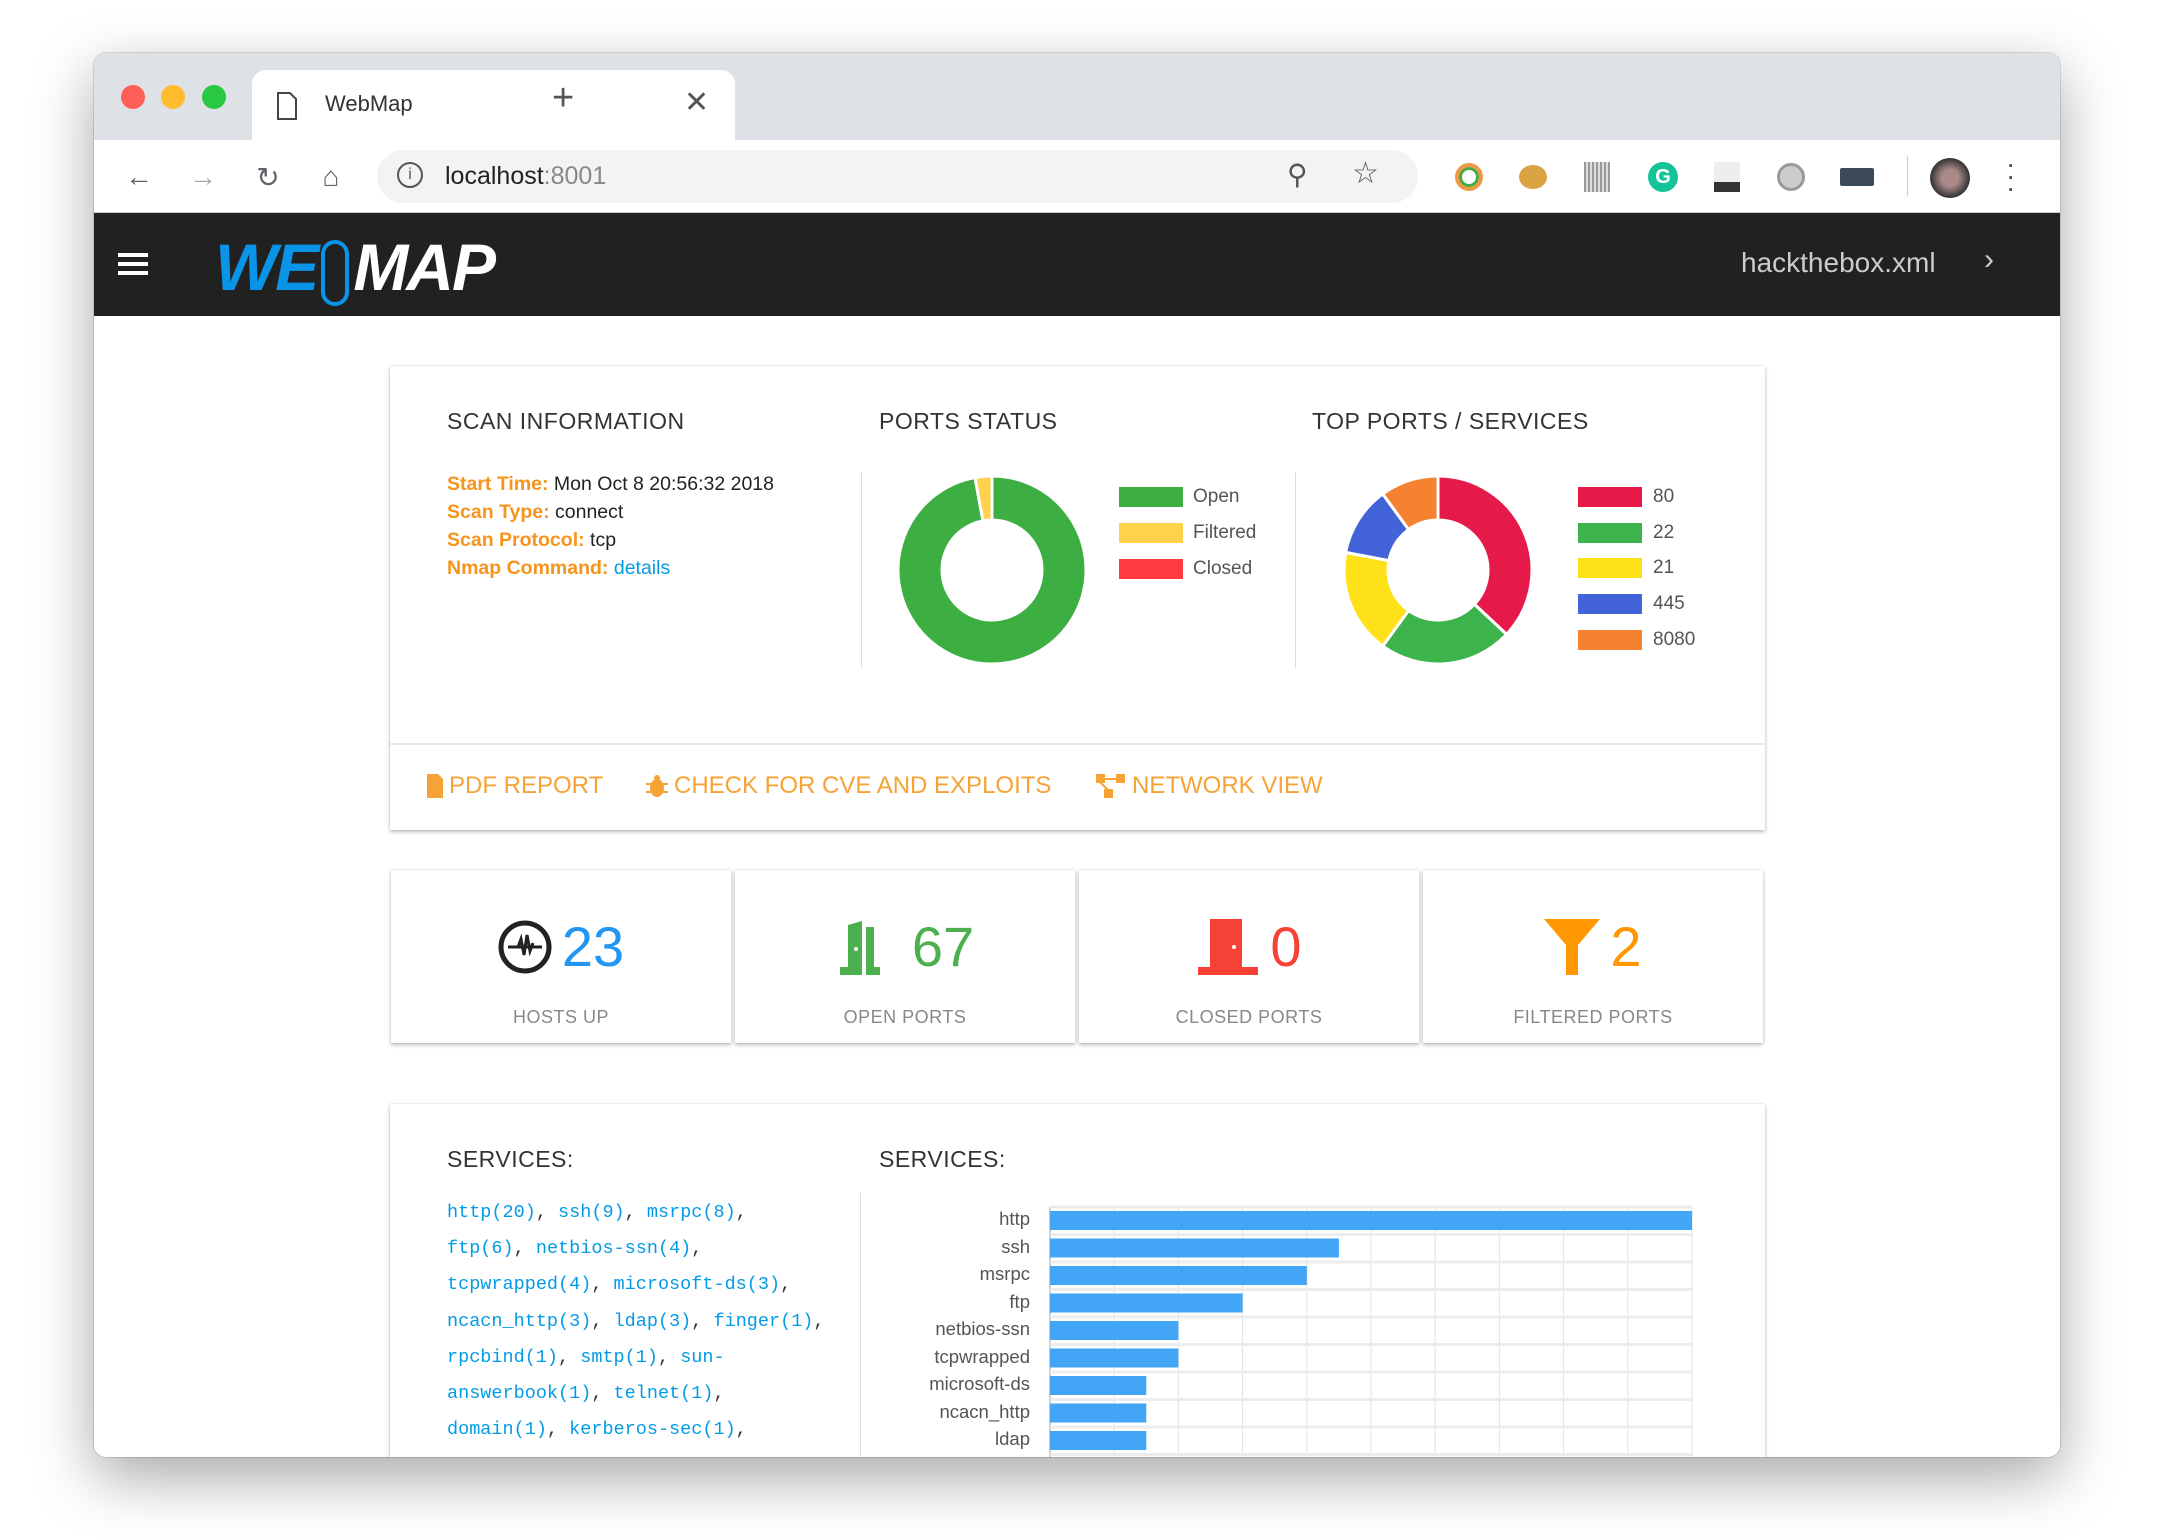  What do you see at coordinates (1297, 174) in the screenshot?
I see `zoom-icon: ⚲` at bounding box center [1297, 174].